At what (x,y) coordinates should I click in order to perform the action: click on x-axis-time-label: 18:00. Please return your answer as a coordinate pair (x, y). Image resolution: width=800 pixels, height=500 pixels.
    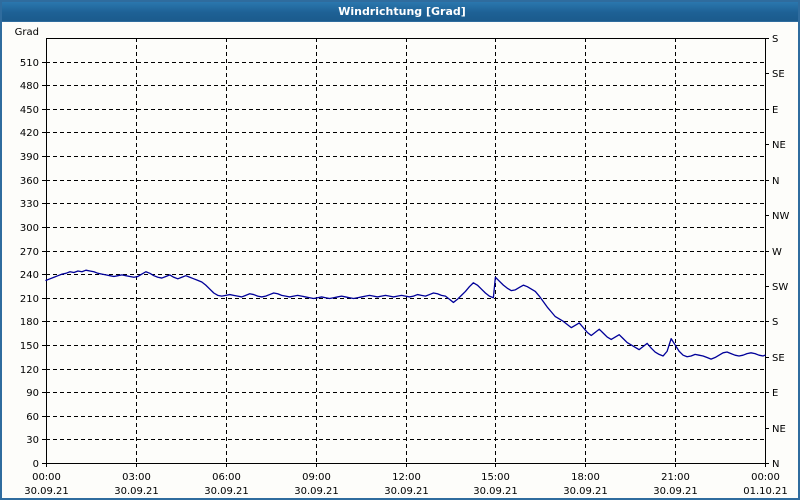
    Looking at the image, I should click on (585, 477).